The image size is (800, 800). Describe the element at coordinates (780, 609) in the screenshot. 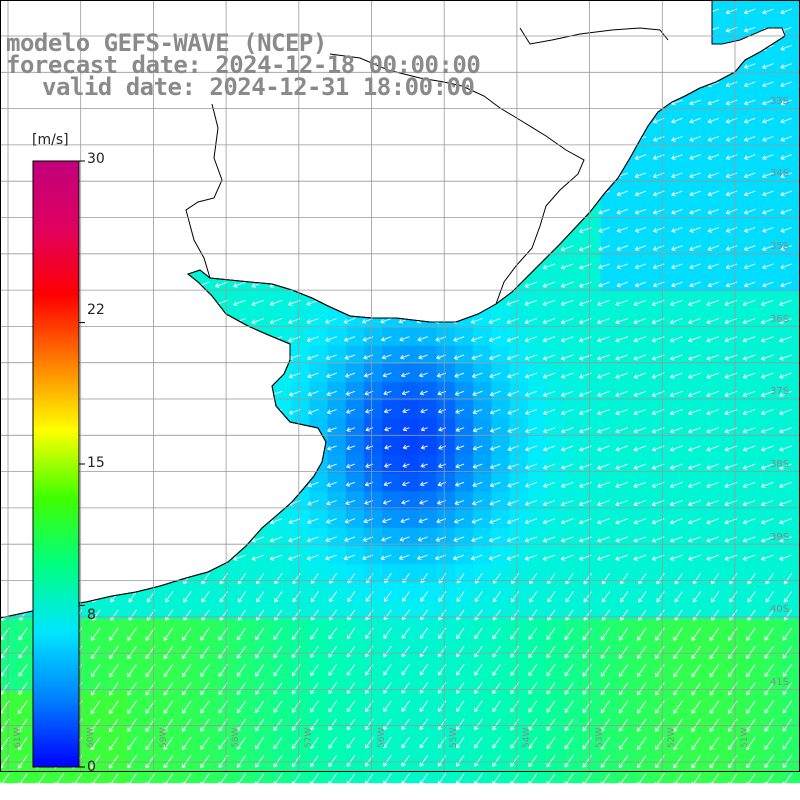

I see `lat-label-40s: 40S` at that location.